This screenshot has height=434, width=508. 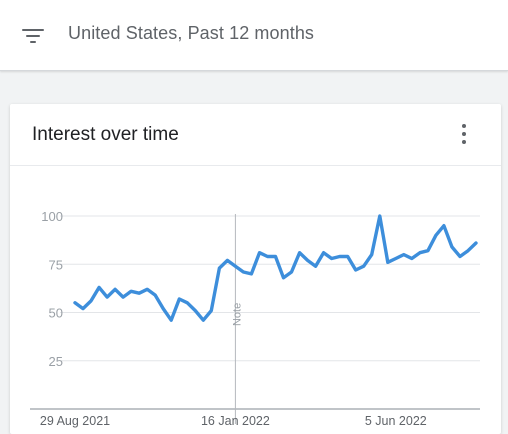 What do you see at coordinates (105, 134) in the screenshot?
I see `card-title: Interest over time` at bounding box center [105, 134].